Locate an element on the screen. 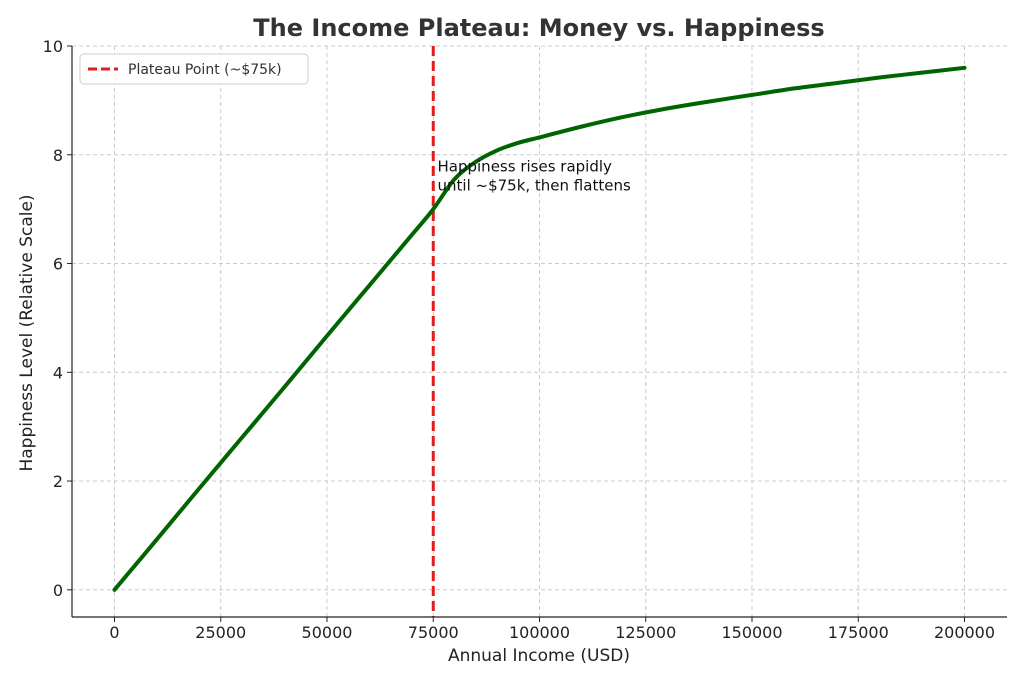 The width and height of the screenshot is (1024, 683). x-tick-label-5: 125000 is located at coordinates (645, 632).